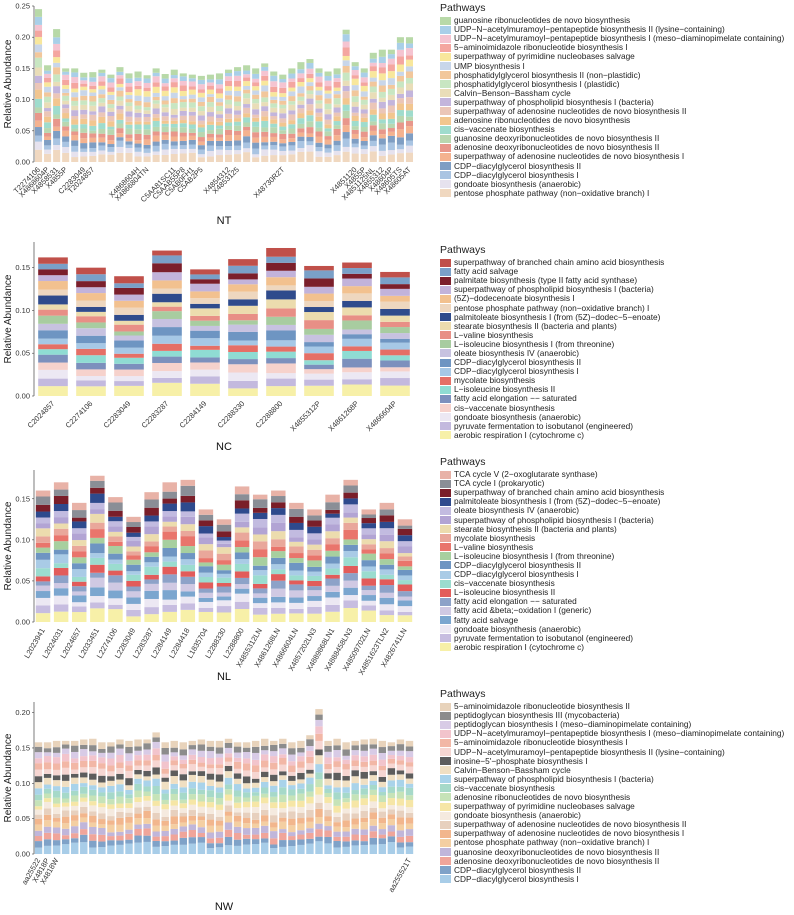 Image resolution: width=794 pixels, height=915 pixels. What do you see at coordinates (22, 622) in the screenshot?
I see `y-tick-label: 0.00` at bounding box center [22, 622].